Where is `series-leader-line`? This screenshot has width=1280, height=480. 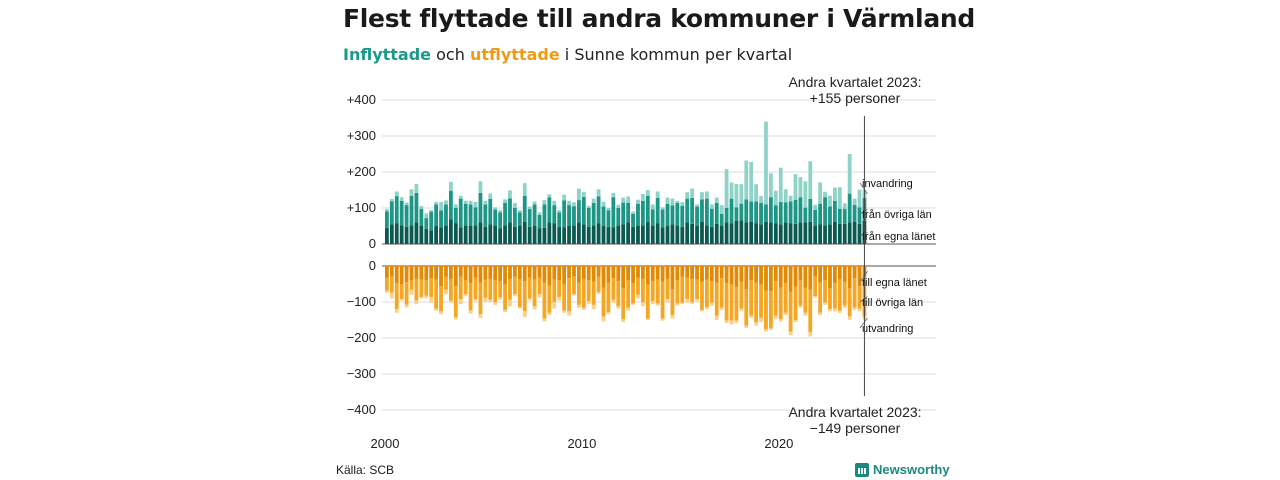
series-leader-line is located at coordinates (863, 188).